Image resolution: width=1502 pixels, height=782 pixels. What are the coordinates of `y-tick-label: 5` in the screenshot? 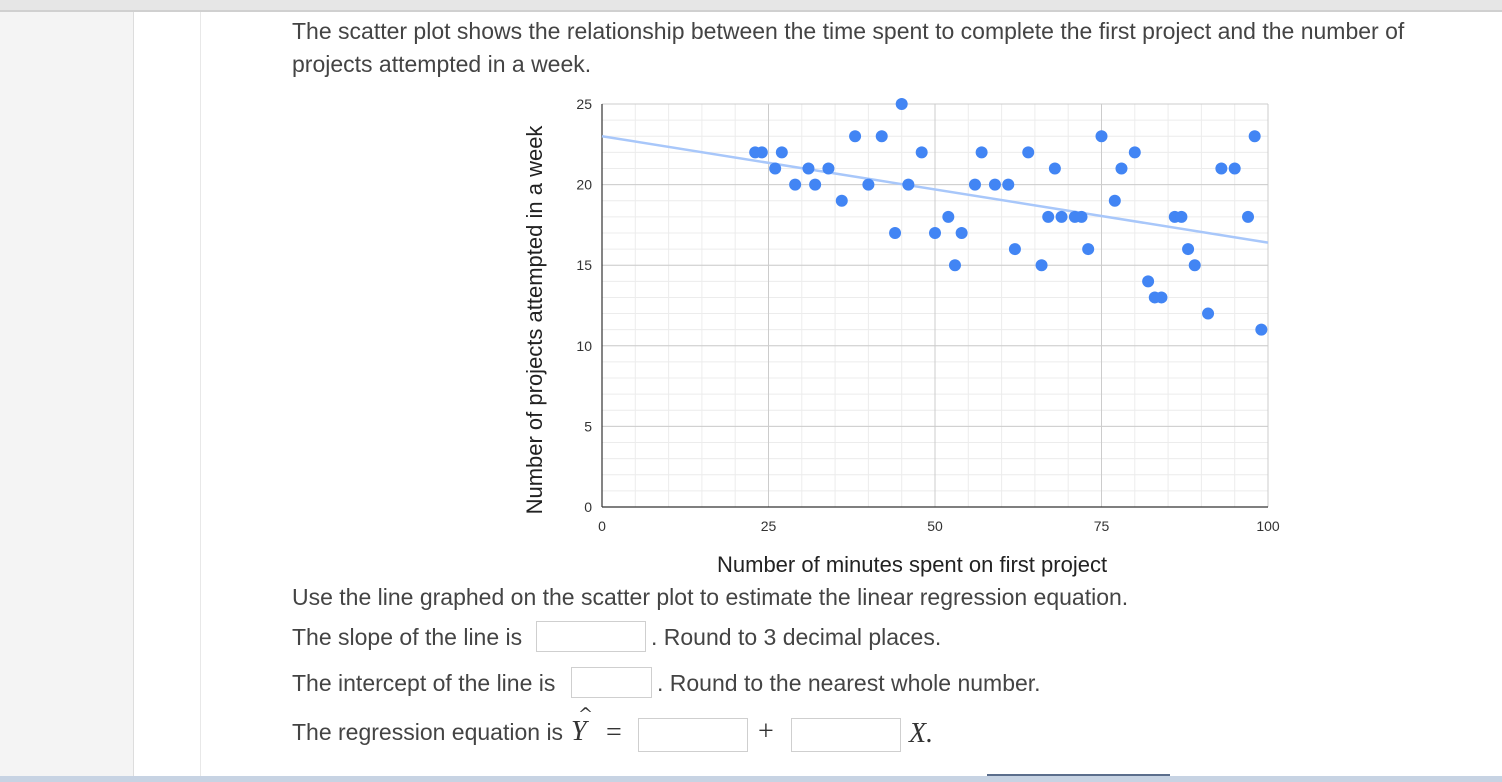 It's located at (588, 426).